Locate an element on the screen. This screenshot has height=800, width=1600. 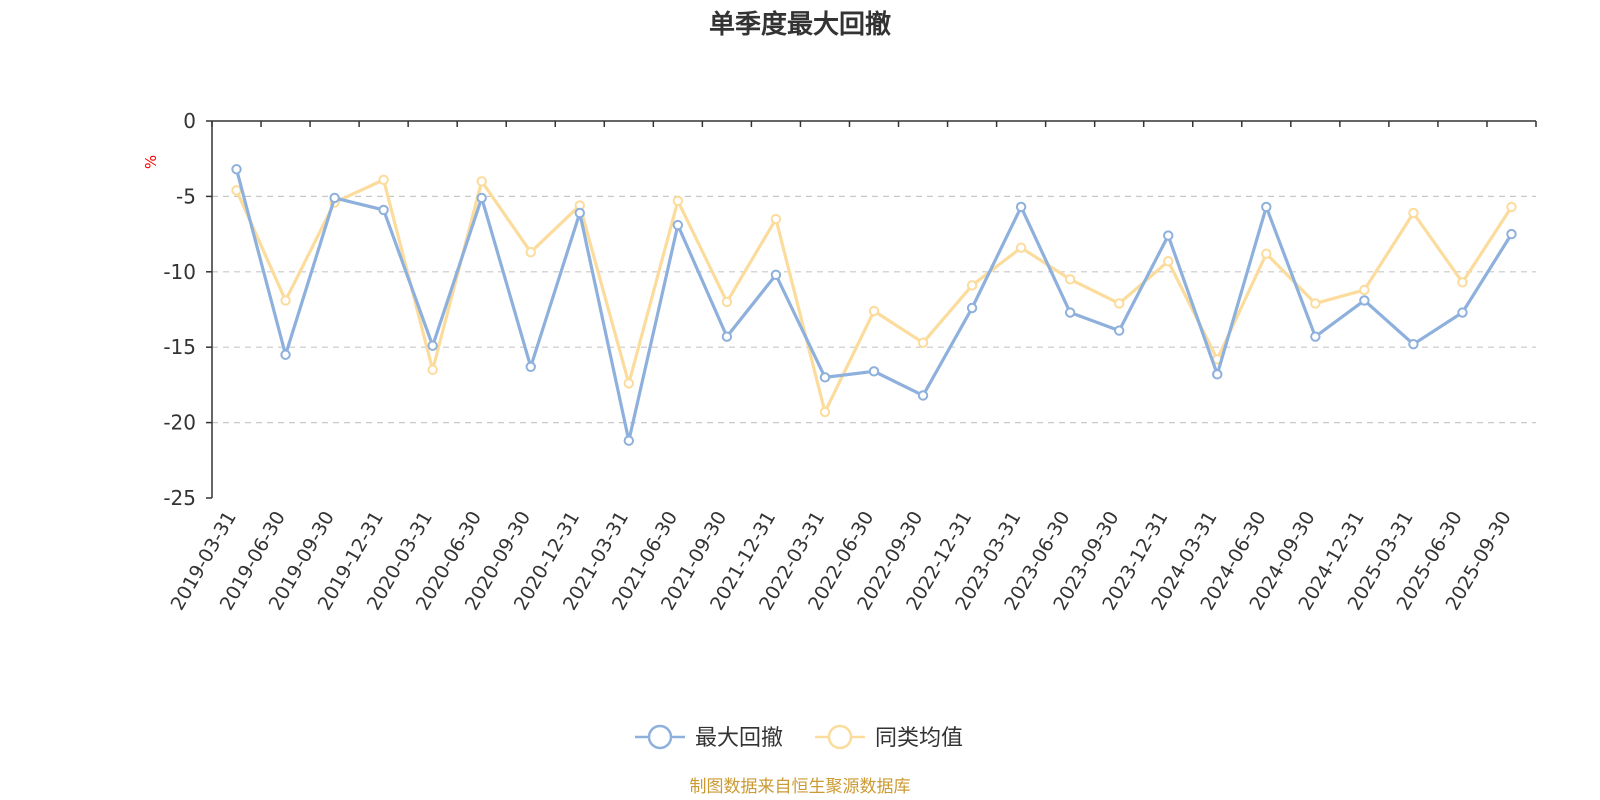
y-tick-label: -15 is located at coordinates (179, 347).